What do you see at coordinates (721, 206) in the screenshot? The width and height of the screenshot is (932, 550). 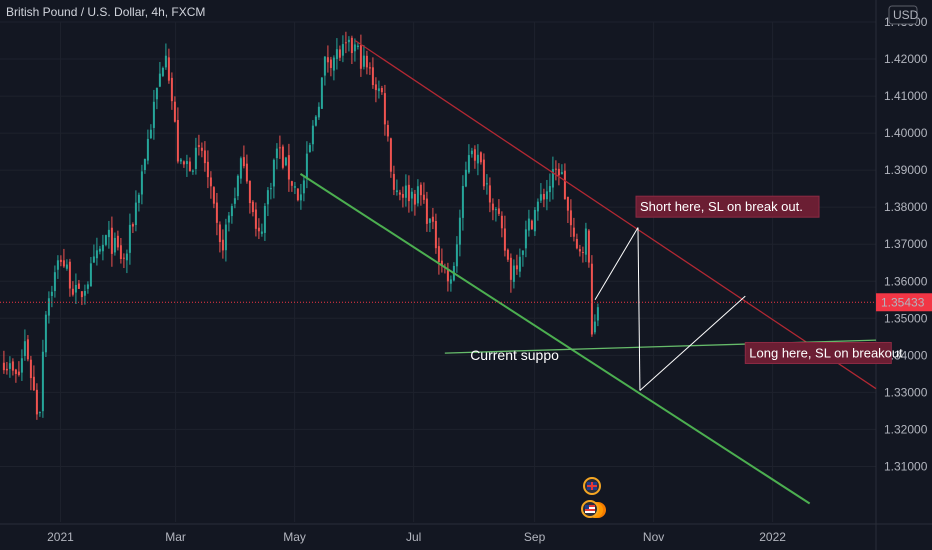 I see `annotation-text: Short here, SL on break out.` at bounding box center [721, 206].